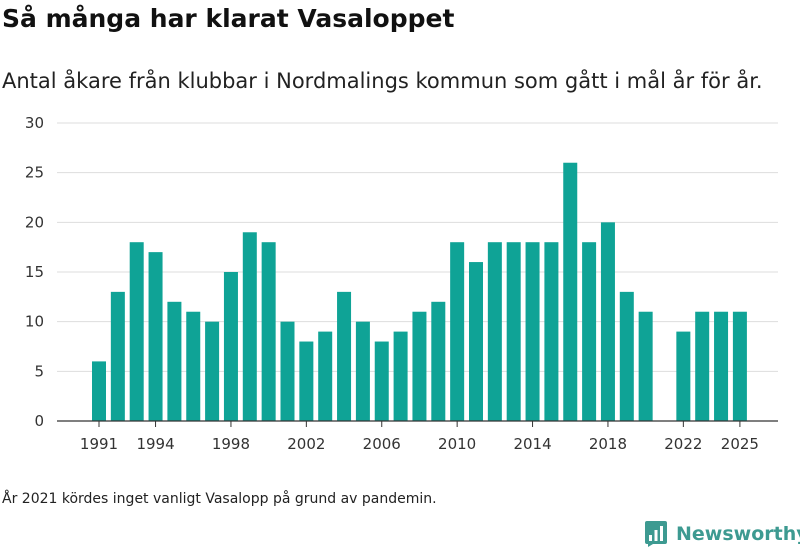  What do you see at coordinates (551, 331) in the screenshot?
I see `bar-2015` at bounding box center [551, 331].